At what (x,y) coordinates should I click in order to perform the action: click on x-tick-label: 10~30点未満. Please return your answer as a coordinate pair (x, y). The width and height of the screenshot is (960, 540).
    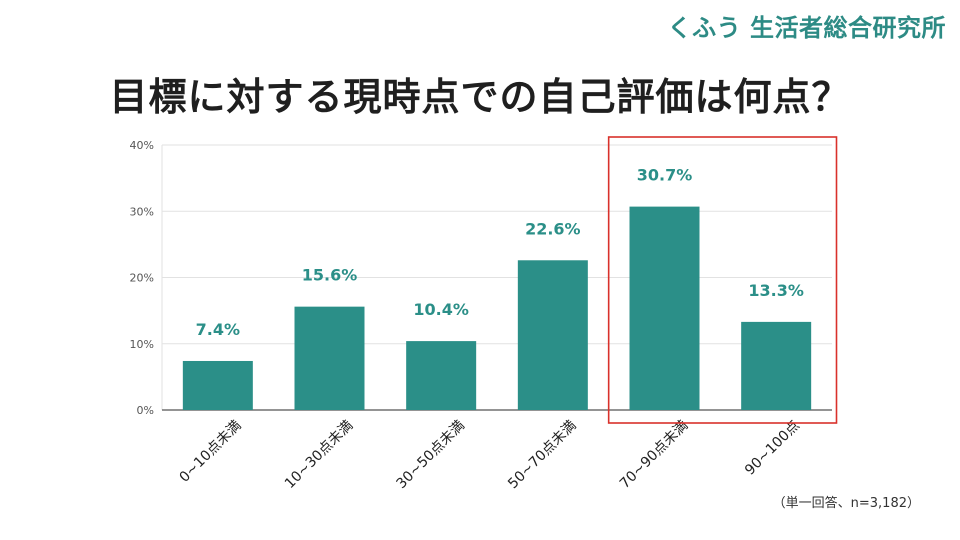
    Looking at the image, I should click on (319, 455).